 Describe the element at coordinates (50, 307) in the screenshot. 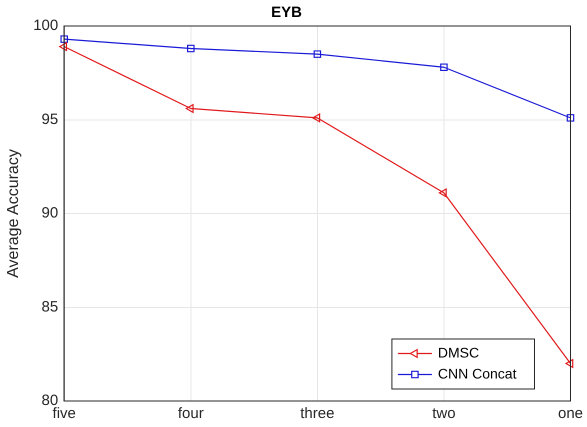

I see `y-tick-label: 85` at that location.